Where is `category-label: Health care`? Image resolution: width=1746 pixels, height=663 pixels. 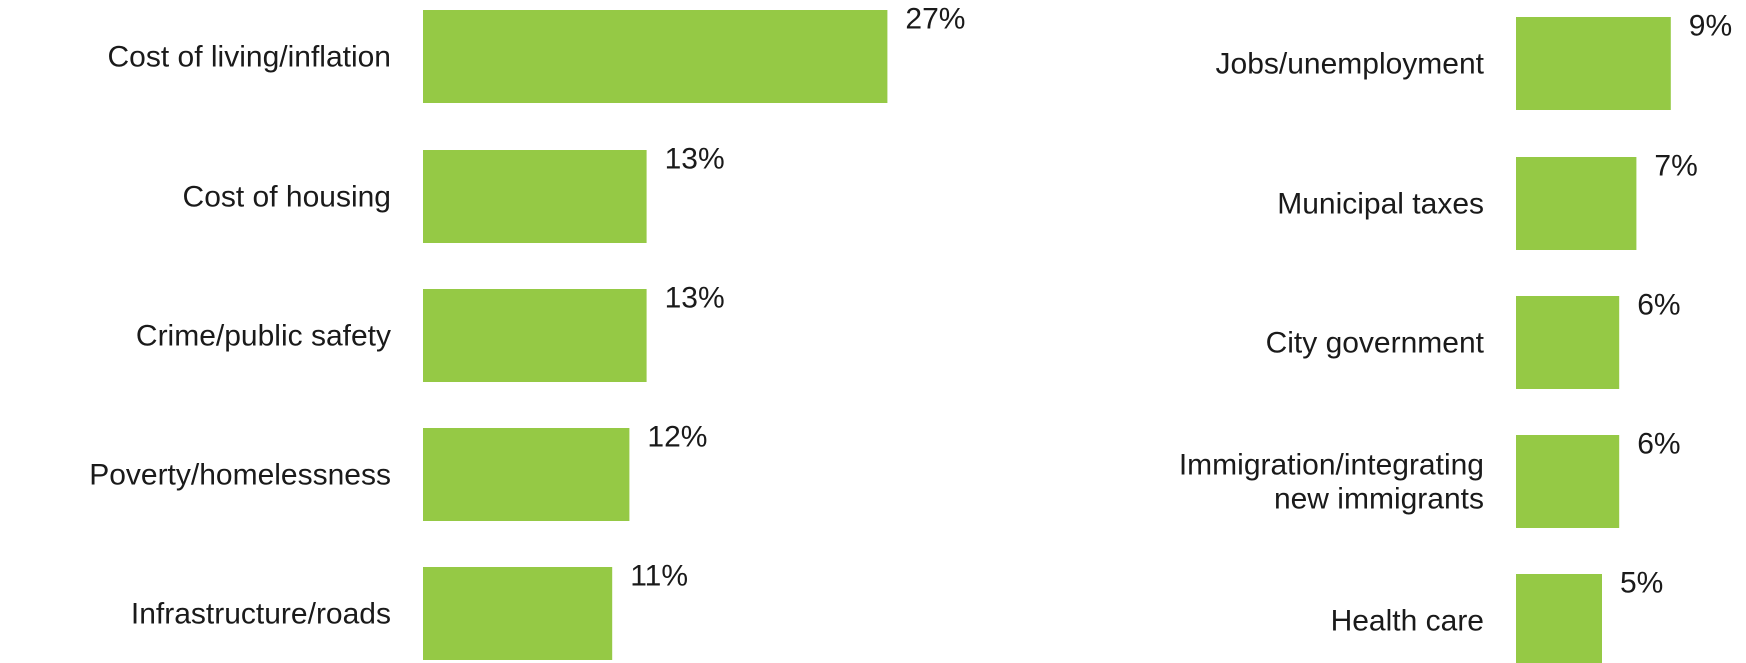 category-label: Health care is located at coordinates (1407, 621).